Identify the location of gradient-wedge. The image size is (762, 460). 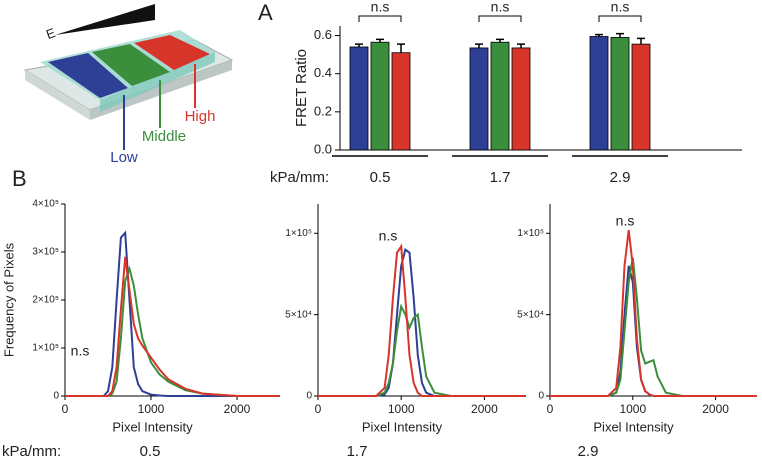
(105, 19).